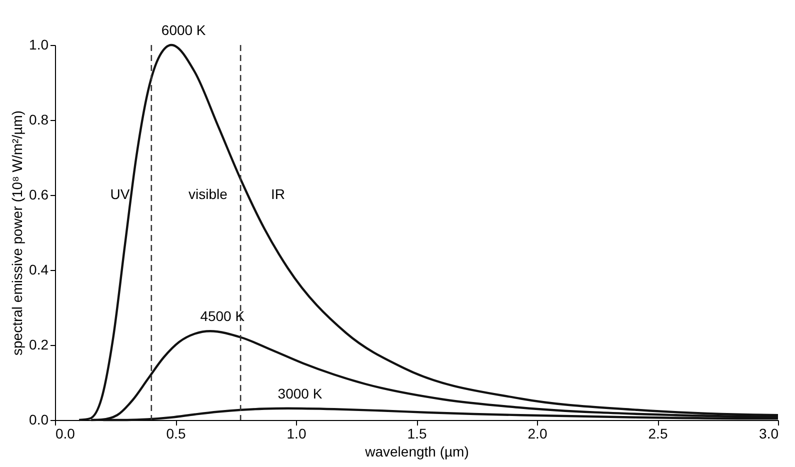 This screenshot has width=795, height=467. I want to click on annotation: visible, so click(208, 194).